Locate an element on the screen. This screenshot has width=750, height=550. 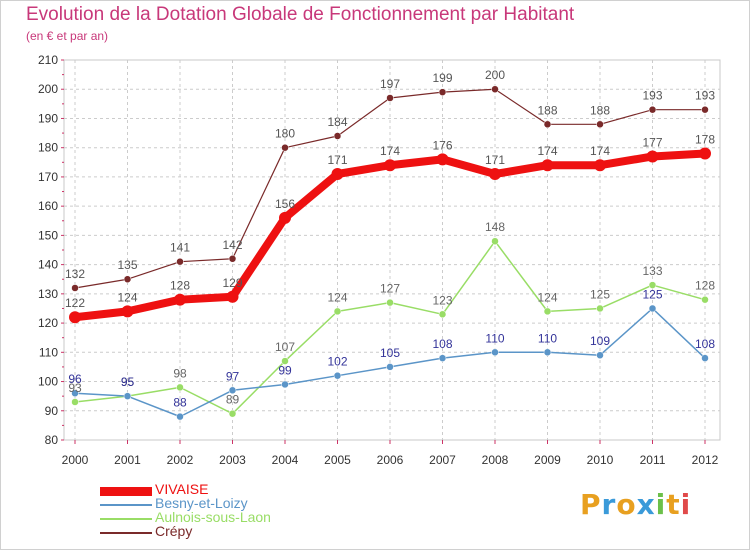
data-label-crepy: 200 is located at coordinates (495, 75).